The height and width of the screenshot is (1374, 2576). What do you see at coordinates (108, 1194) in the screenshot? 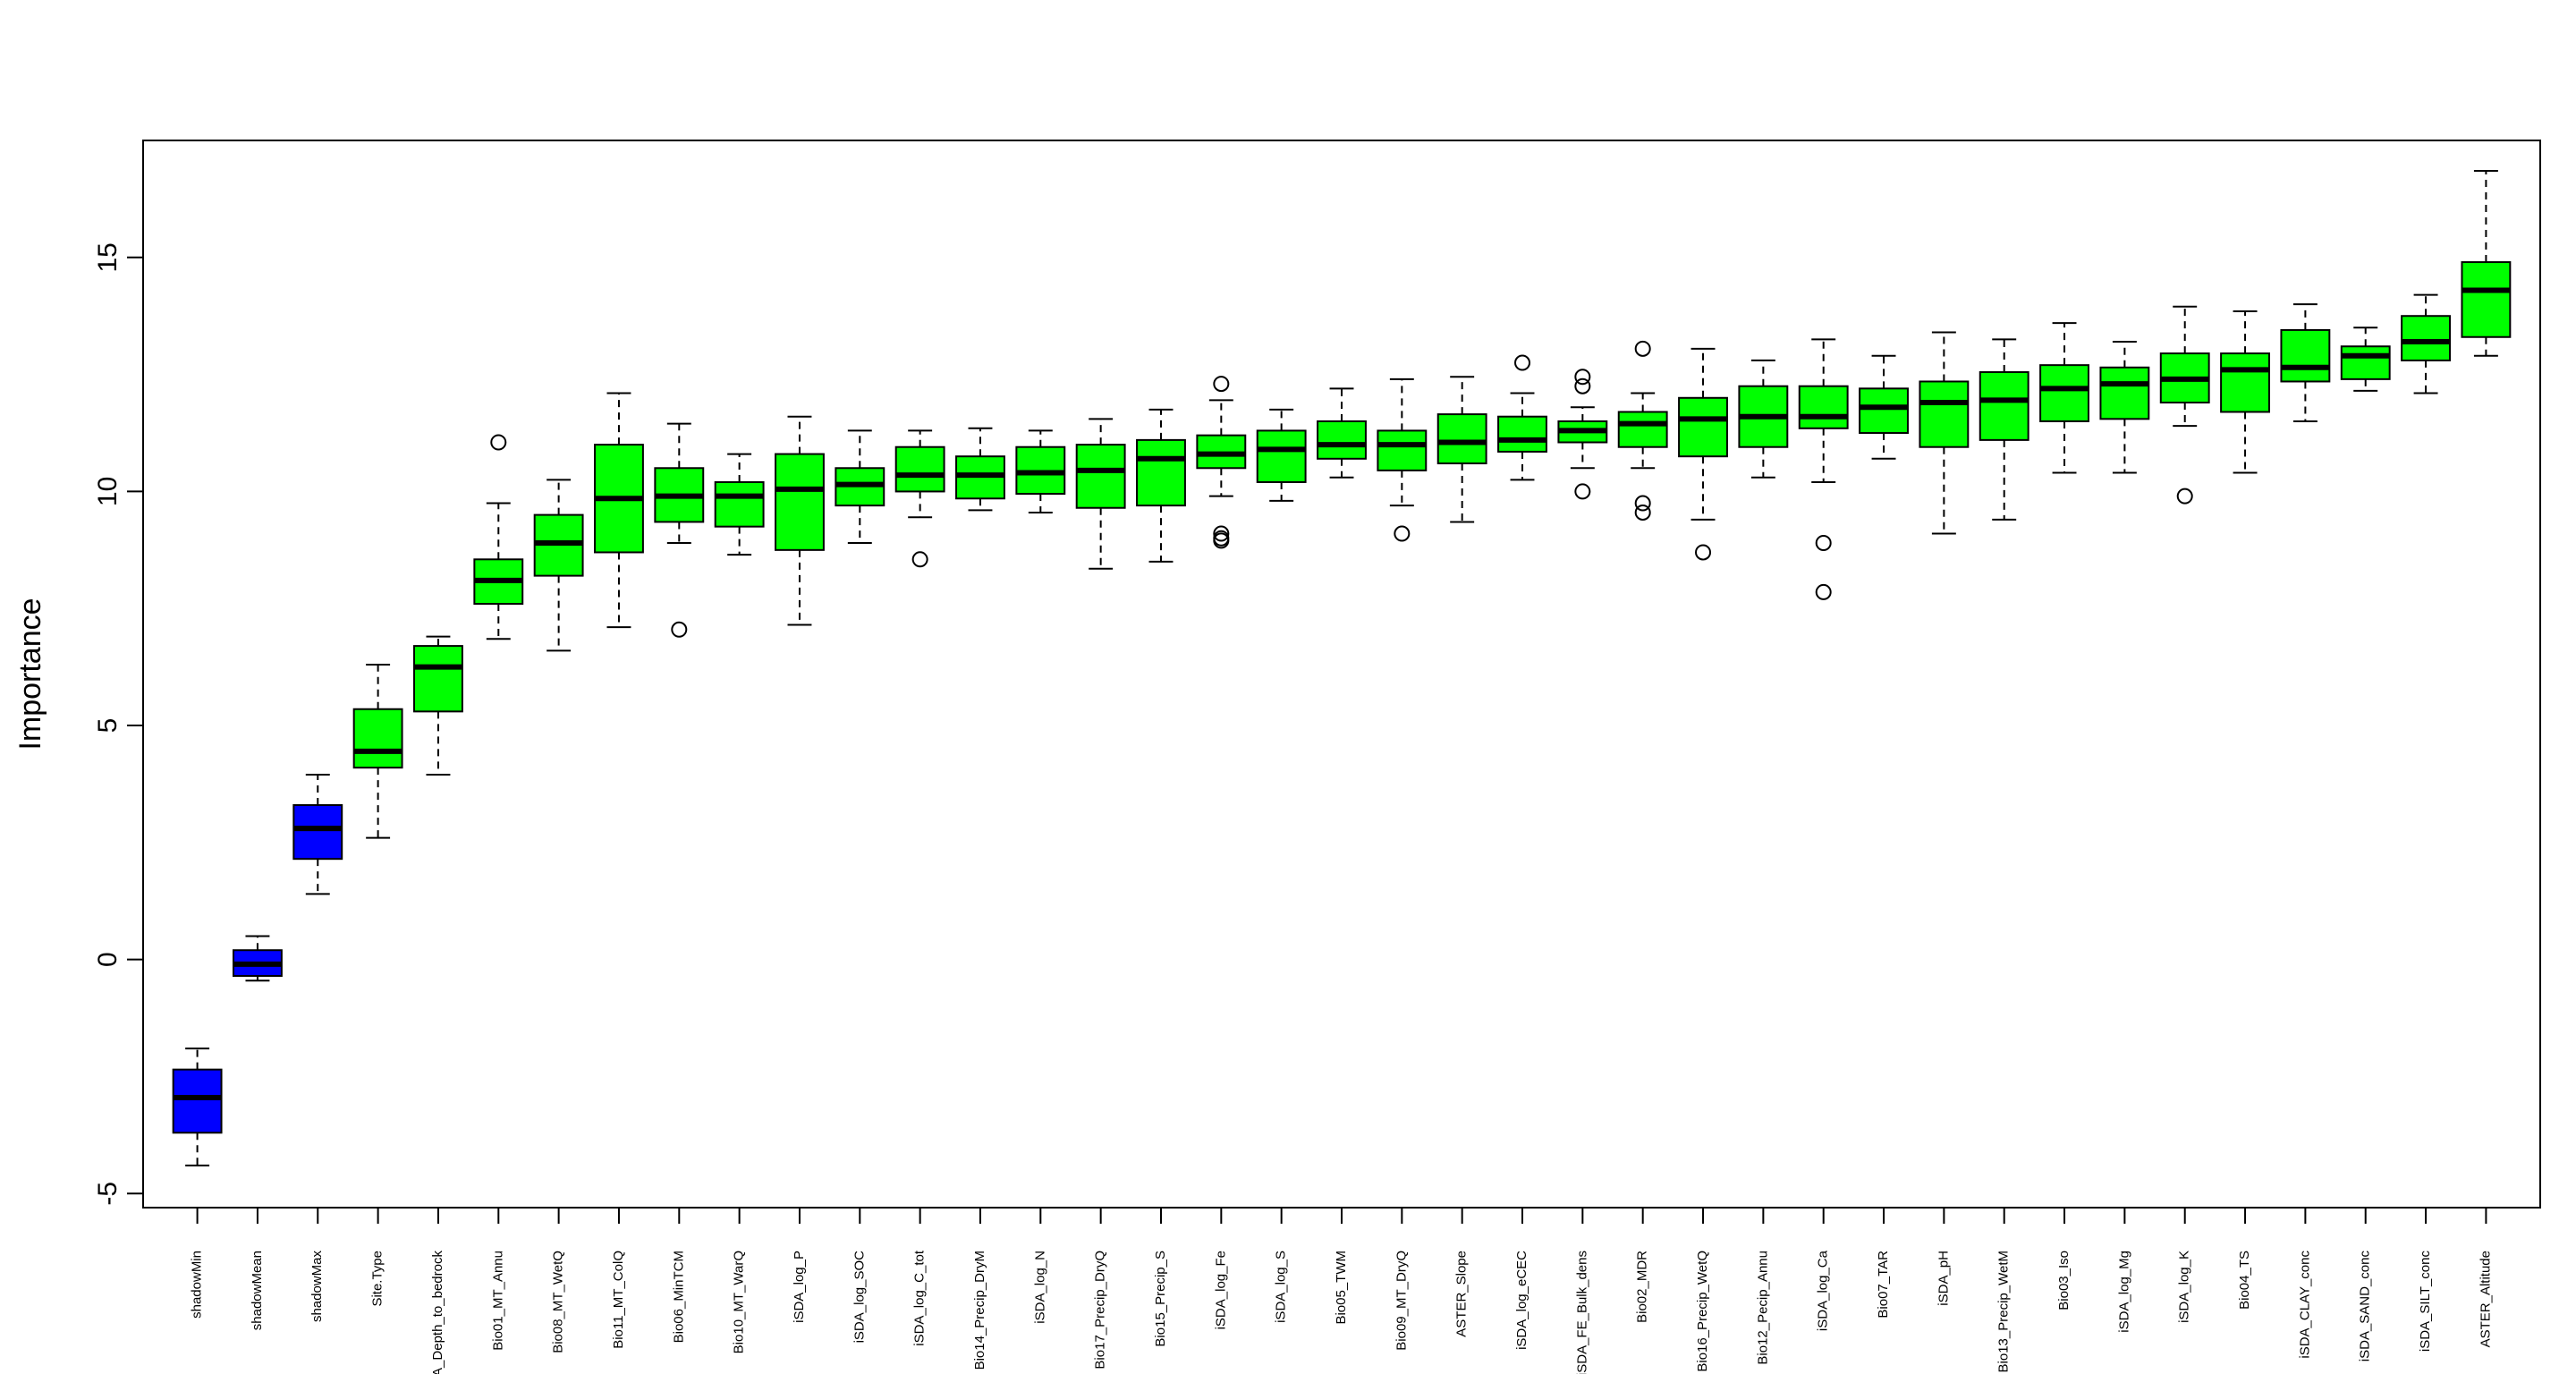
I see `y-tick-label: -5` at bounding box center [108, 1194].